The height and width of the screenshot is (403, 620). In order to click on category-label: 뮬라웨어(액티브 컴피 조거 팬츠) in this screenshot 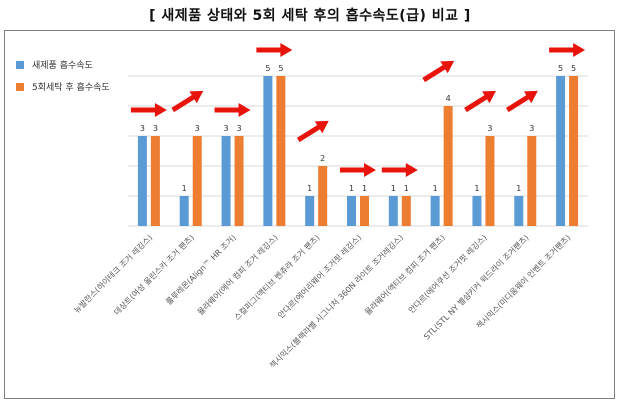, I will do `click(405, 274)`.